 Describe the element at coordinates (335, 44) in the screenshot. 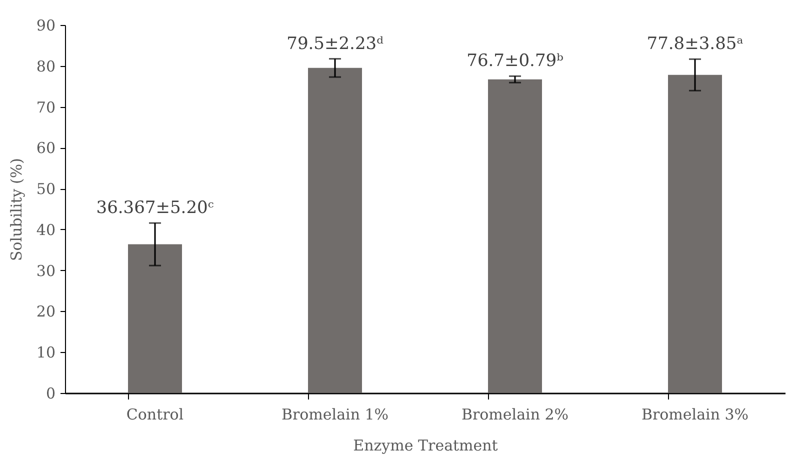

I see `data-label: 79.5±2.23ᵈ` at that location.